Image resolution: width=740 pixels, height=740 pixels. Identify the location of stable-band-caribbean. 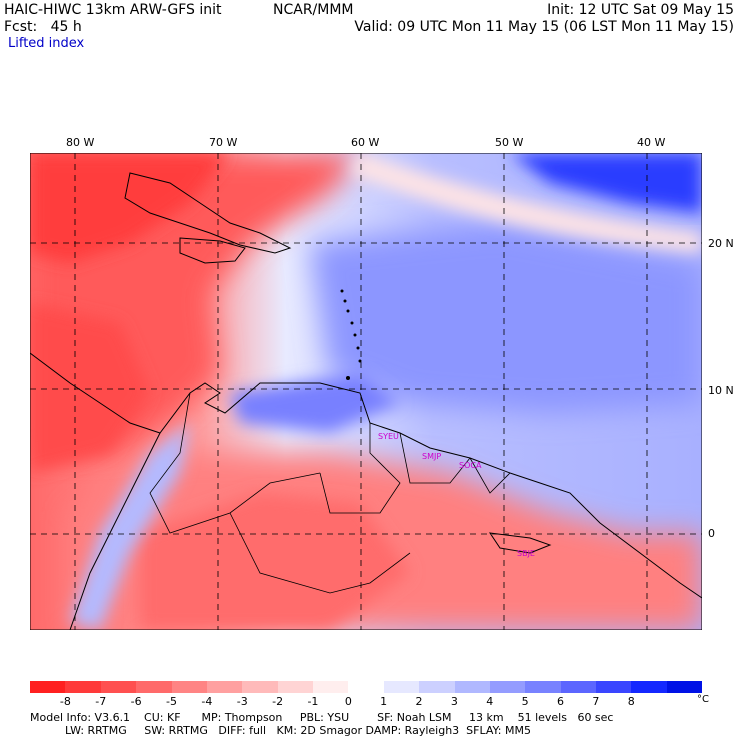
(315, 403).